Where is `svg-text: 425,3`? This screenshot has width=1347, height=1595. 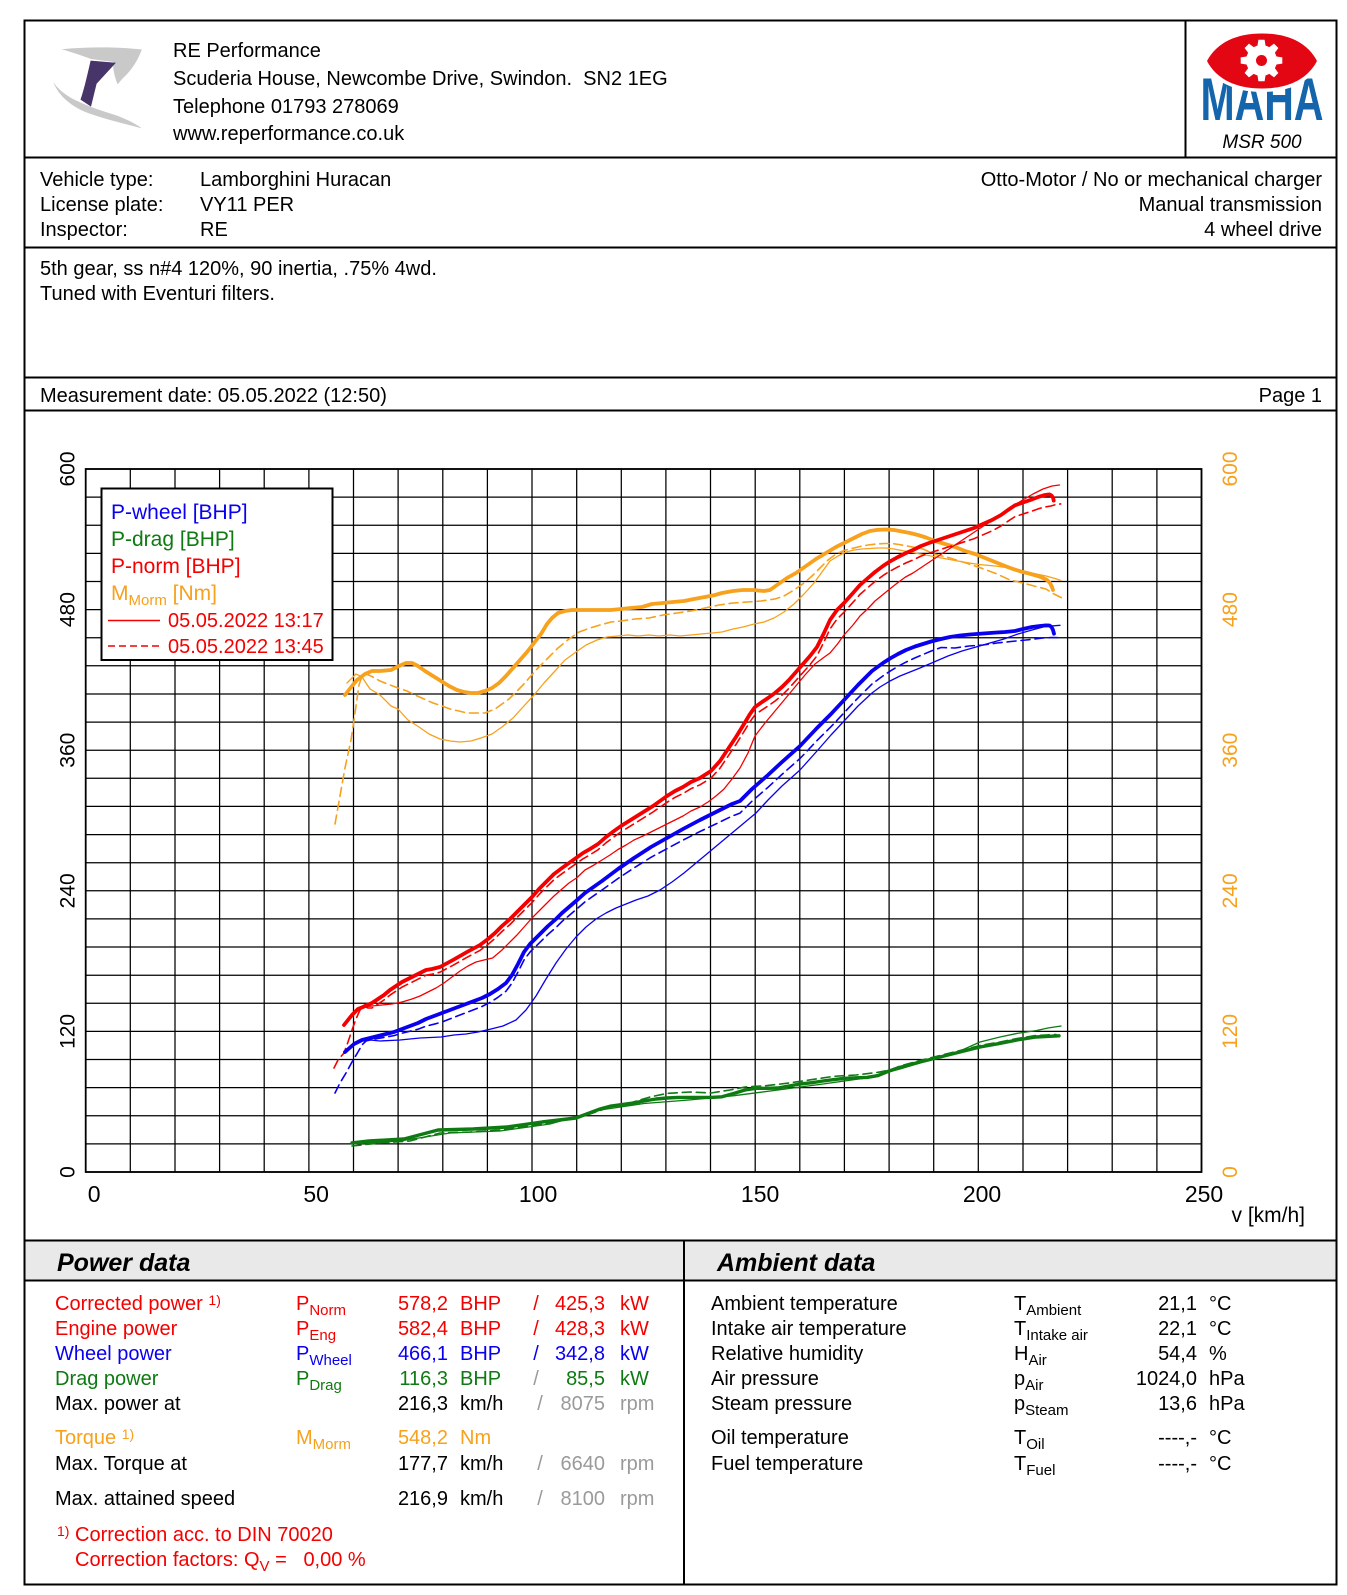 svg-text: 425,3 is located at coordinates (580, 1304).